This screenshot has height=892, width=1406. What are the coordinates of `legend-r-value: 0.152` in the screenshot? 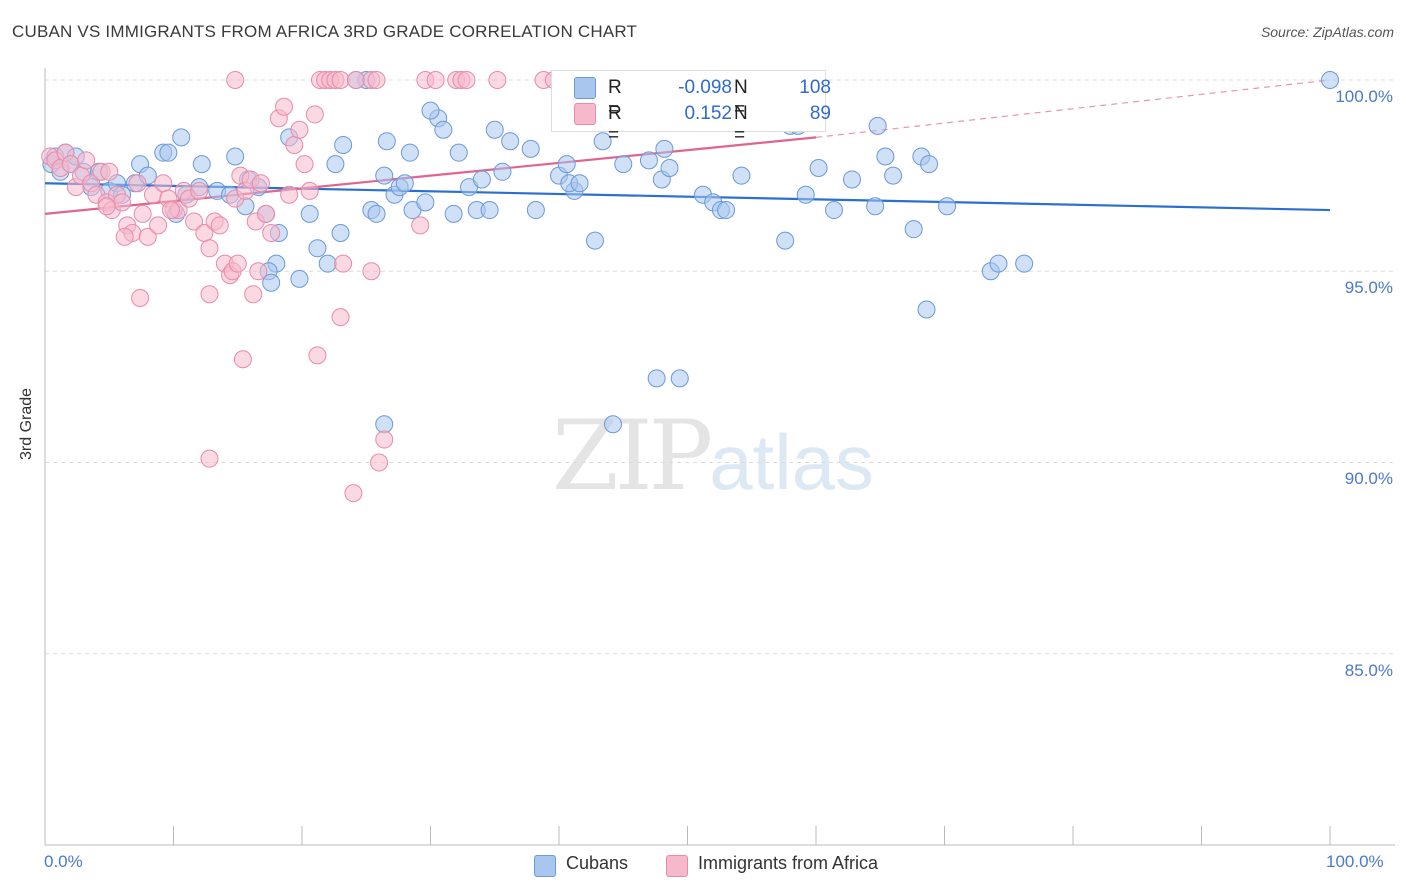 It's located at (708, 113).